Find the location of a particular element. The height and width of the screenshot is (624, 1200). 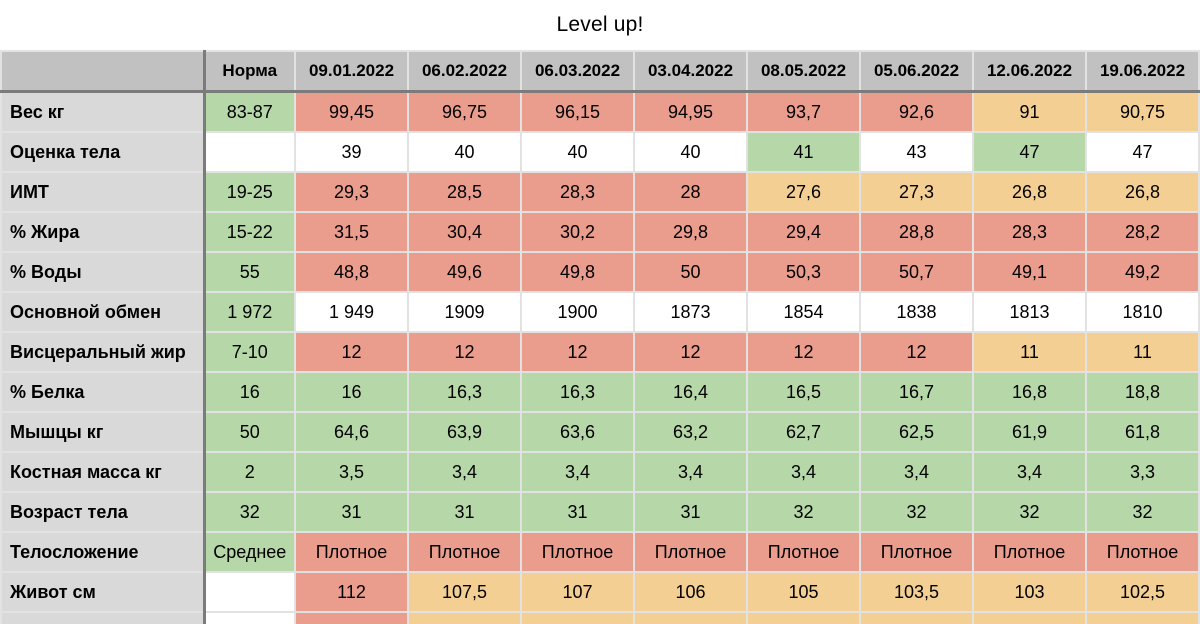

table-row: Висцеральный жир 7-10 12 12 12 12 12 12 11 11 is located at coordinates (600, 352).